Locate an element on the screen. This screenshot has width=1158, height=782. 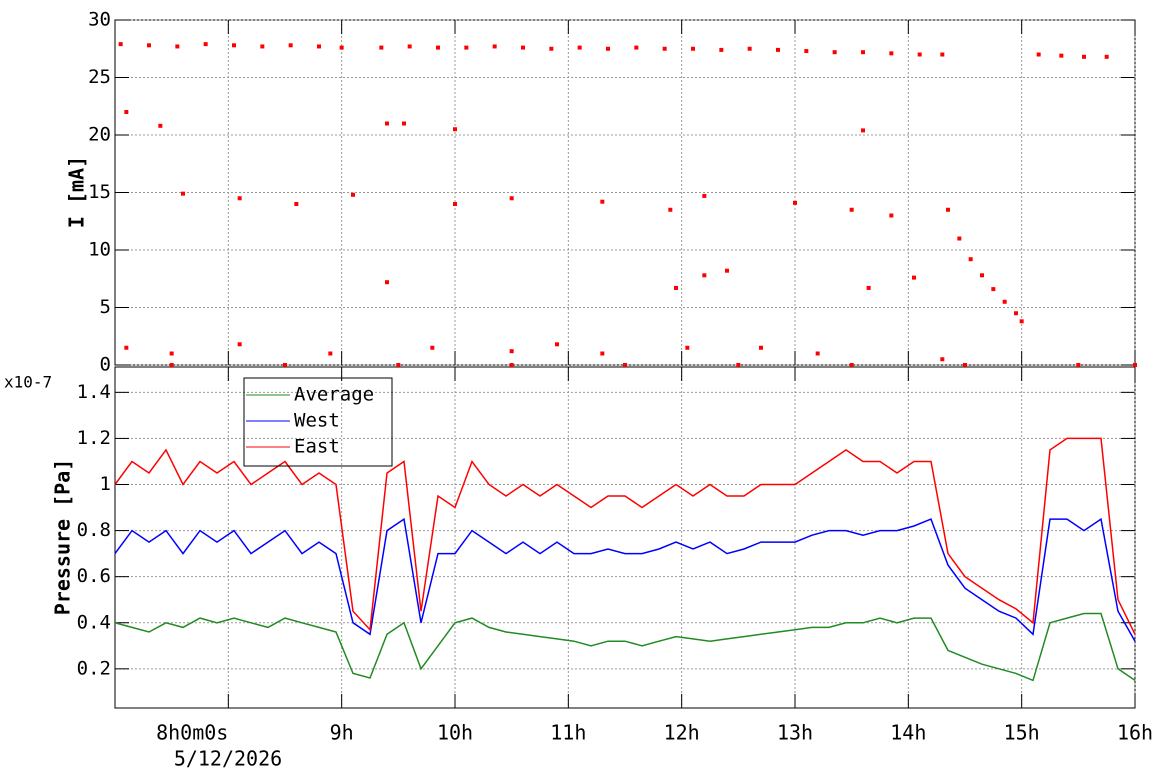
y-tick-label: 10 is located at coordinates (99, 250).